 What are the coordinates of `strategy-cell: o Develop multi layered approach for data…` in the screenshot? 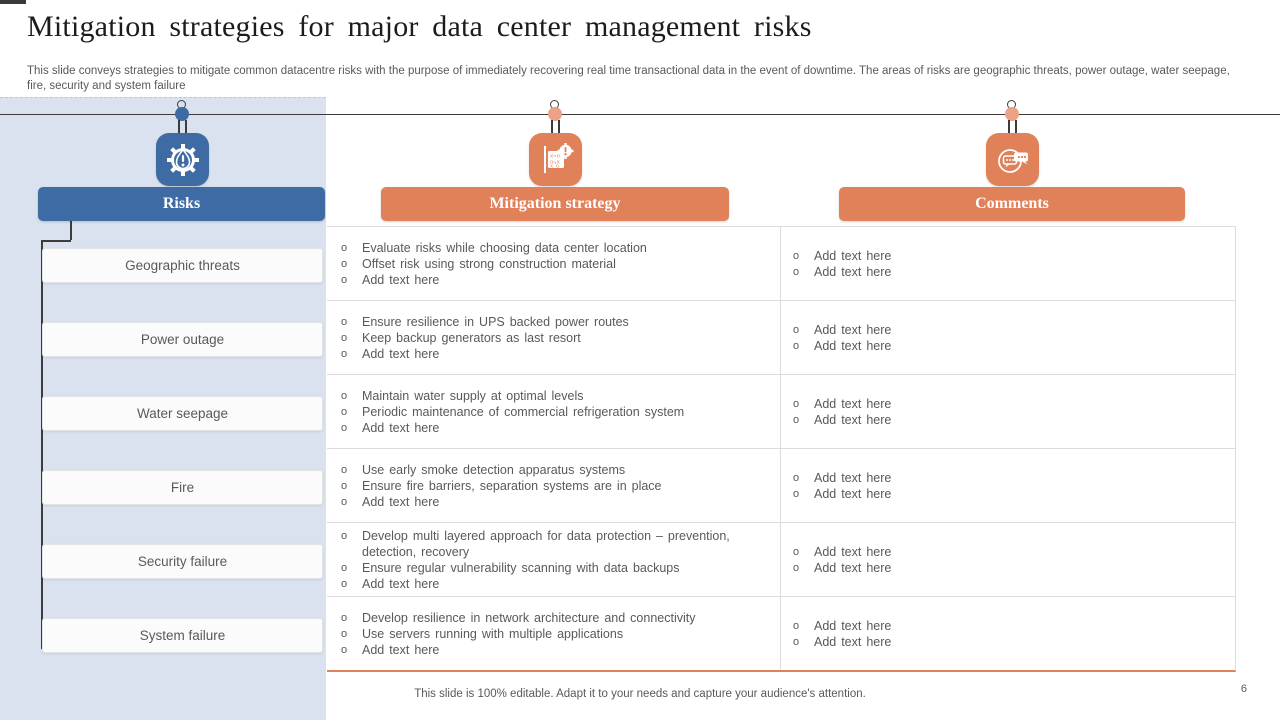 It's located at (554, 559).